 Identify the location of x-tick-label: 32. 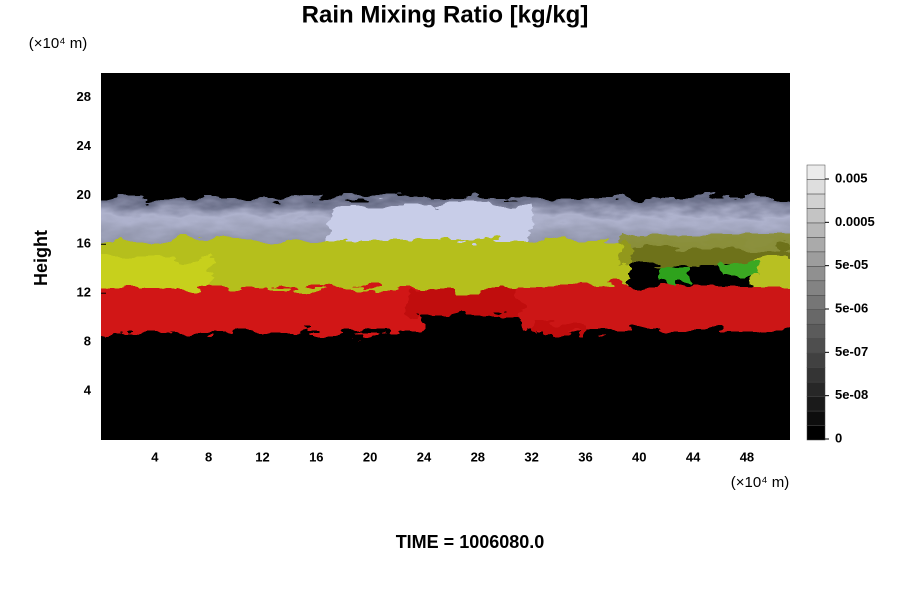
(531, 456).